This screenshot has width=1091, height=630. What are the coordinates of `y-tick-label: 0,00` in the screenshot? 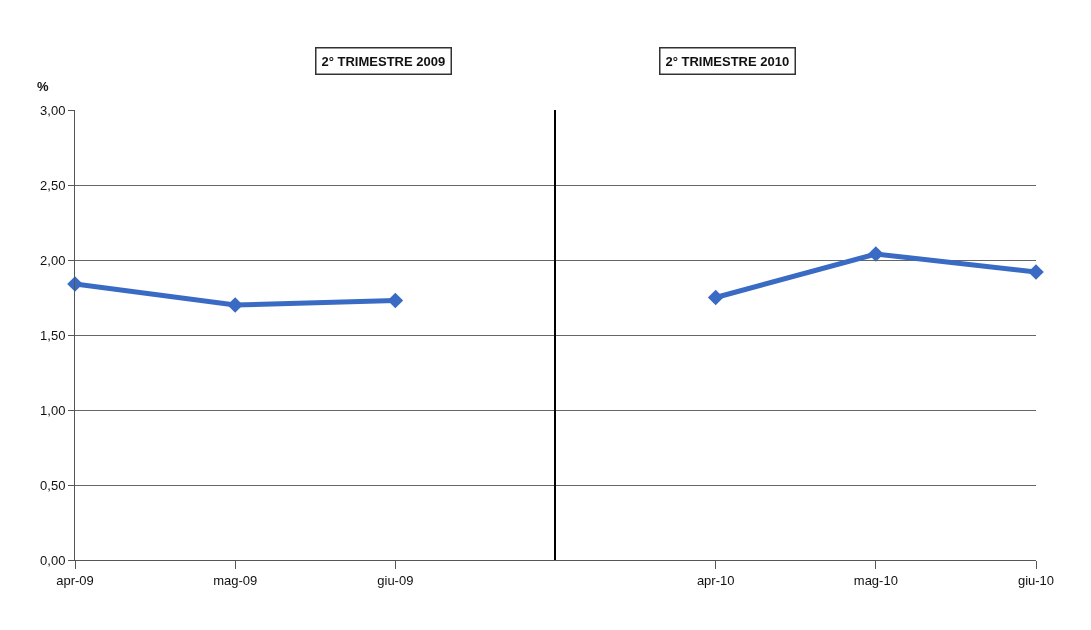 It's located at (53, 560).